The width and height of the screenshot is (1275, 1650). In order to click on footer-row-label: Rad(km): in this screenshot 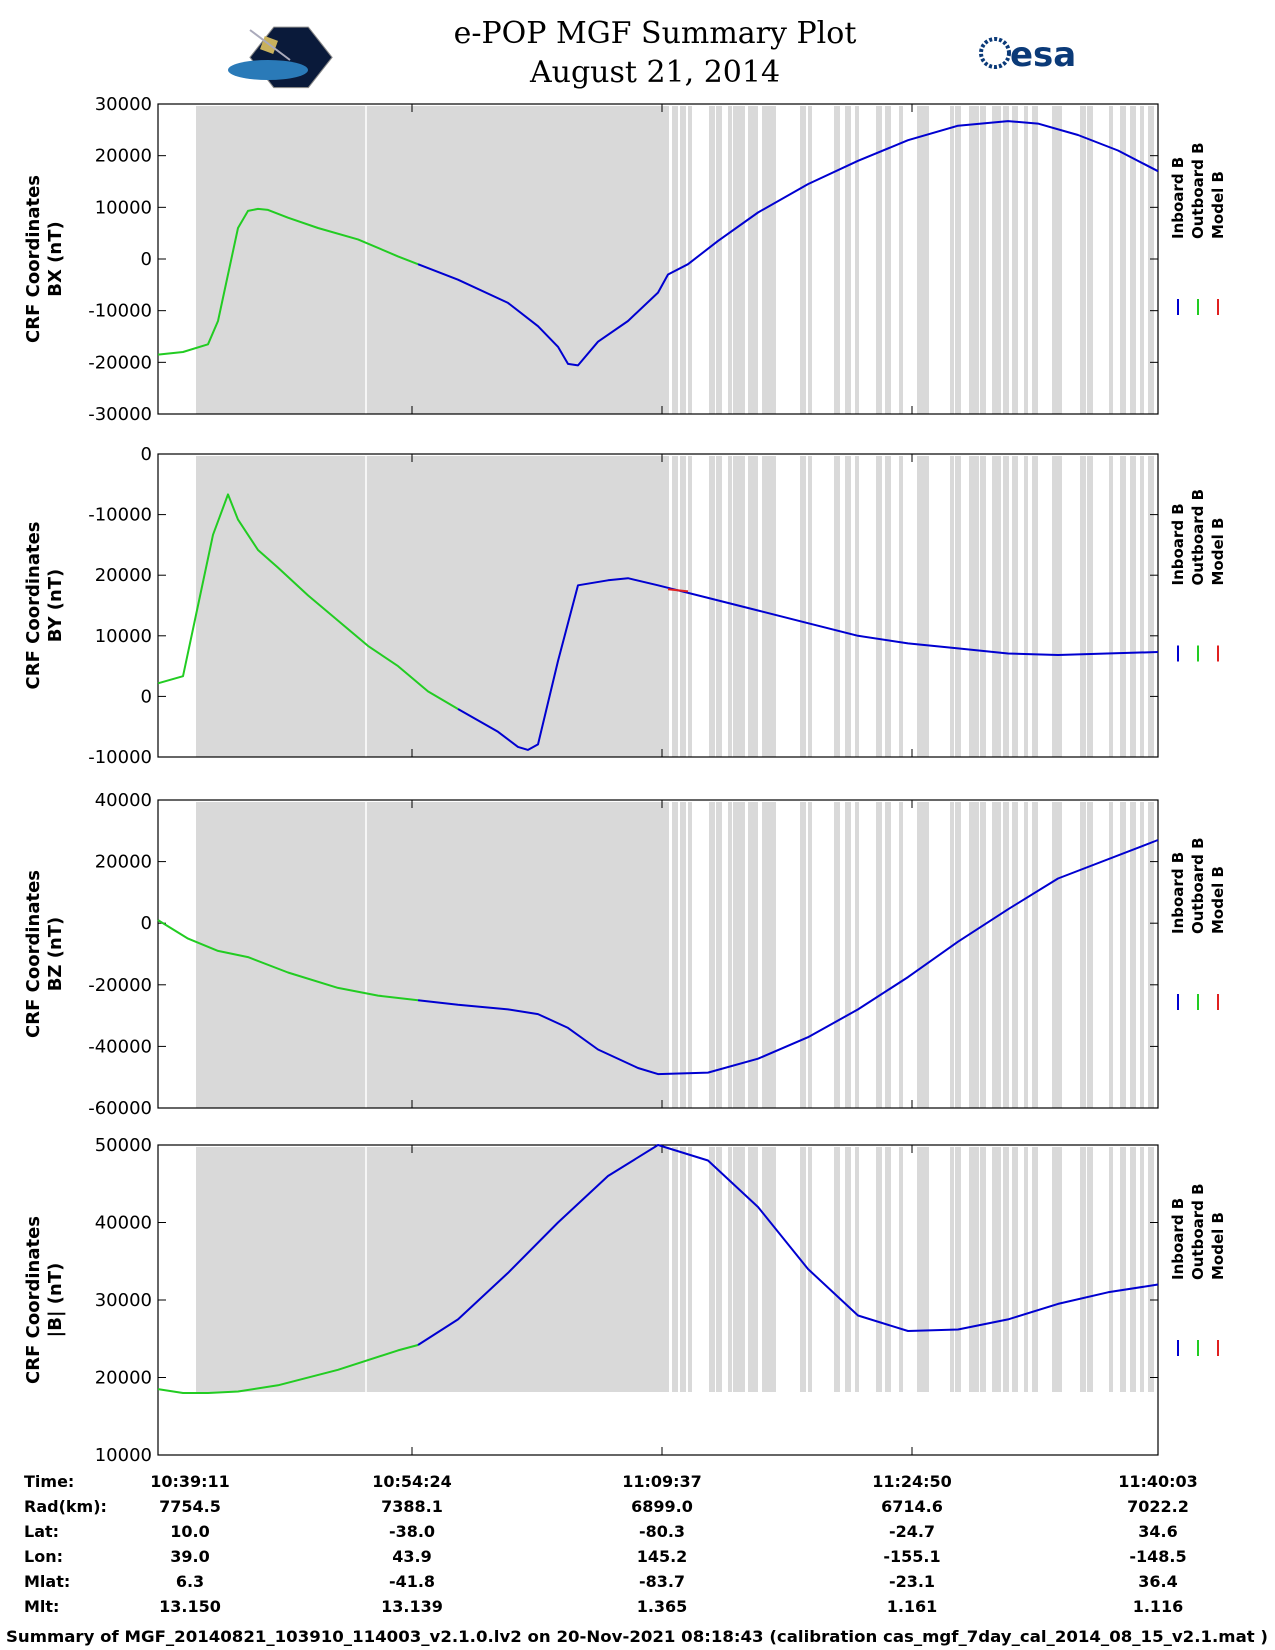, I will do `click(65, 1506)`.